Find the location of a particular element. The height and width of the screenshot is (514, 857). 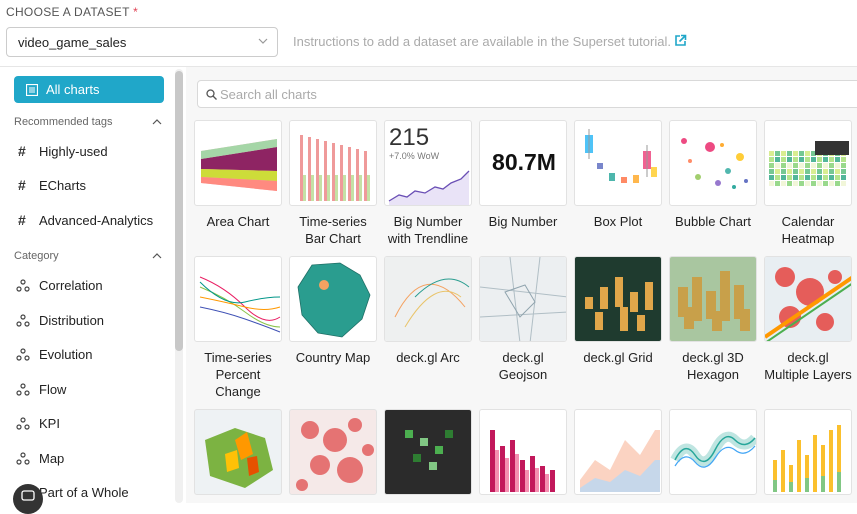

multi-layer-map-thumb is located at coordinates (808, 299).